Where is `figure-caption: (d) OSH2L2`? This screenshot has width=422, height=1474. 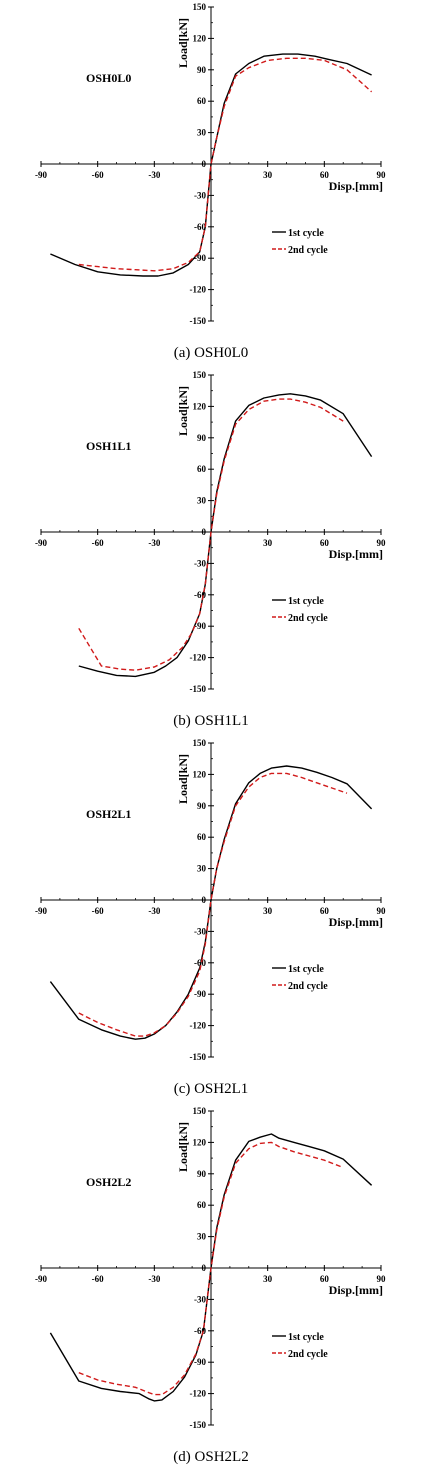
figure-caption: (d) OSH2L2 is located at coordinates (211, 1457).